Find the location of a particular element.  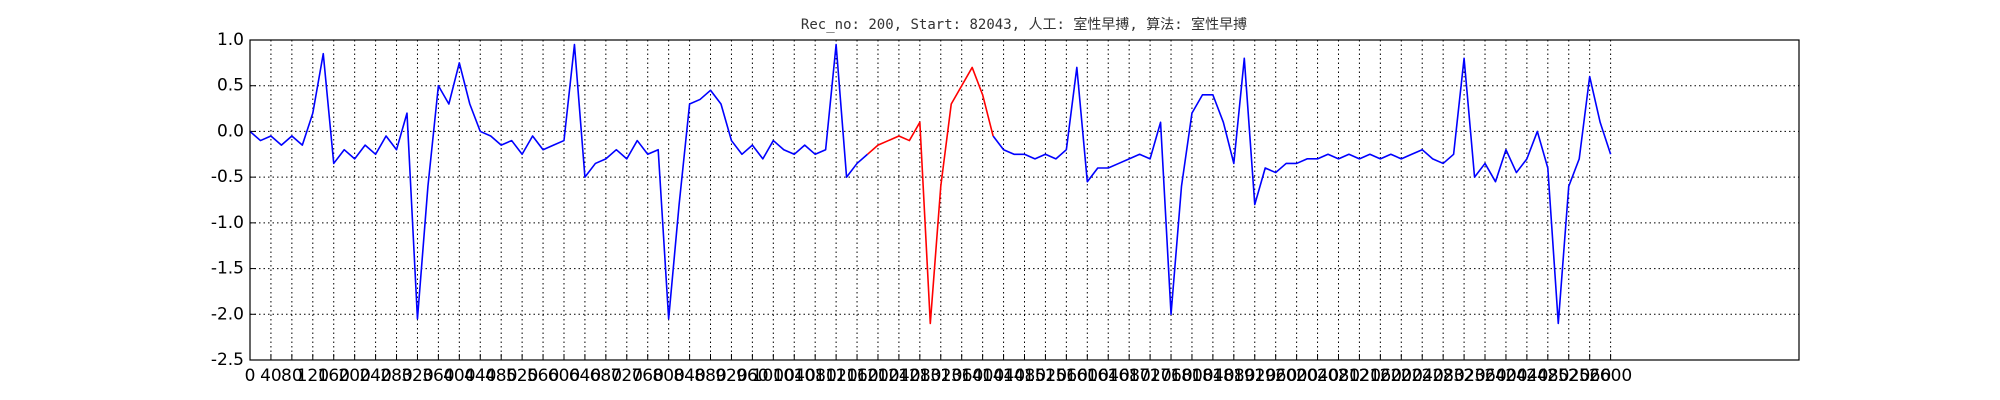

x-tick-label: 2240 is located at coordinates (1422, 376).